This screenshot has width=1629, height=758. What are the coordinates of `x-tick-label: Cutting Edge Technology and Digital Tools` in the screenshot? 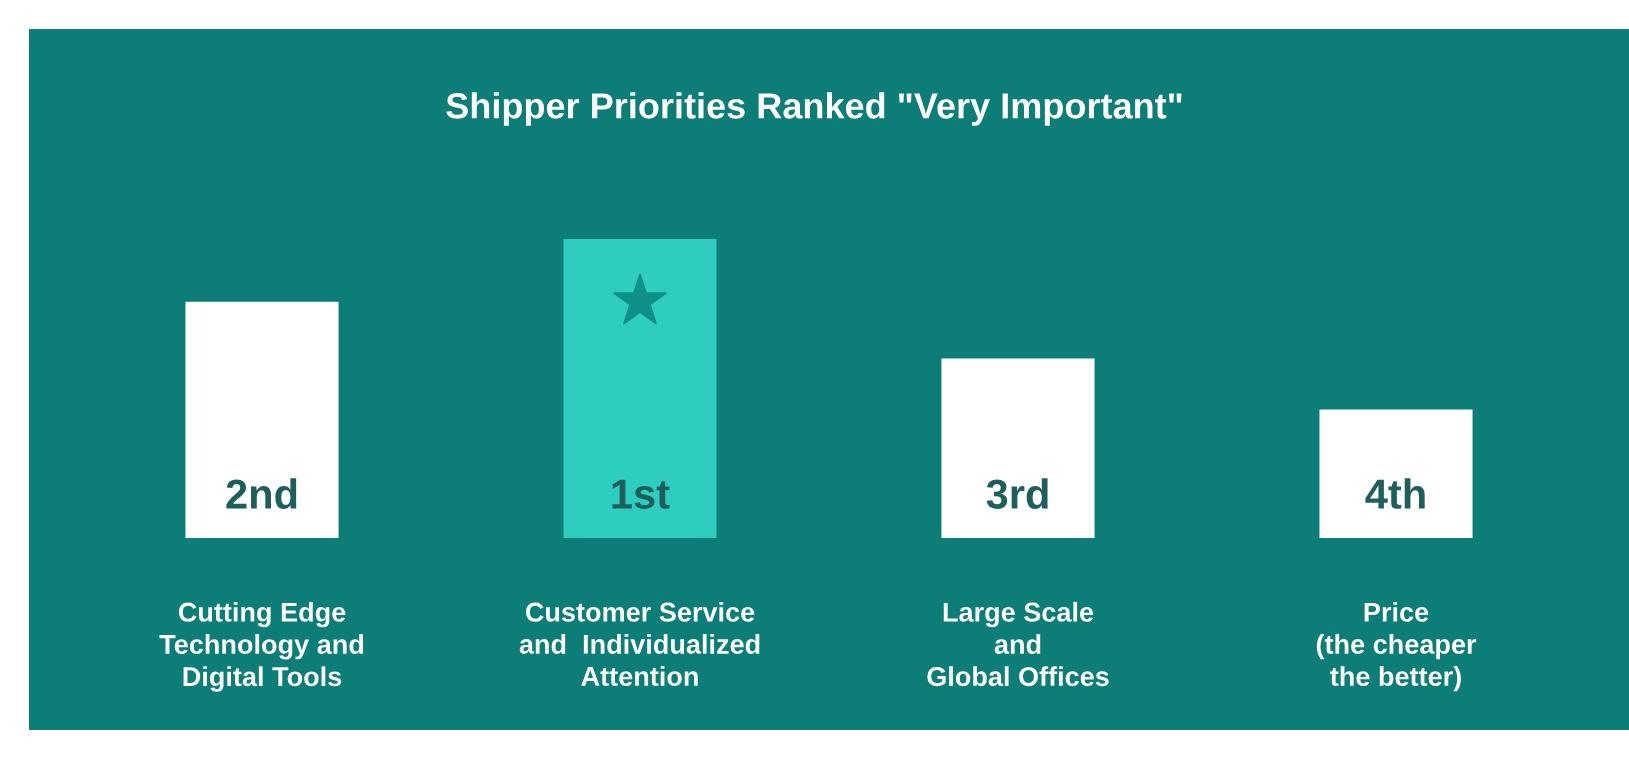 It's located at (261, 646).